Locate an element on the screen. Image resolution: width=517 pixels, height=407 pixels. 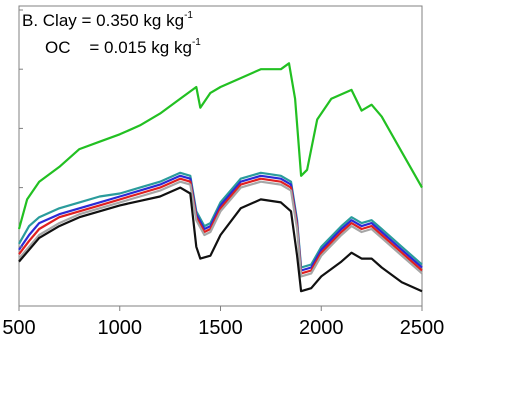
x-tick-label-2500: 2500 is located at coordinates (422, 328).